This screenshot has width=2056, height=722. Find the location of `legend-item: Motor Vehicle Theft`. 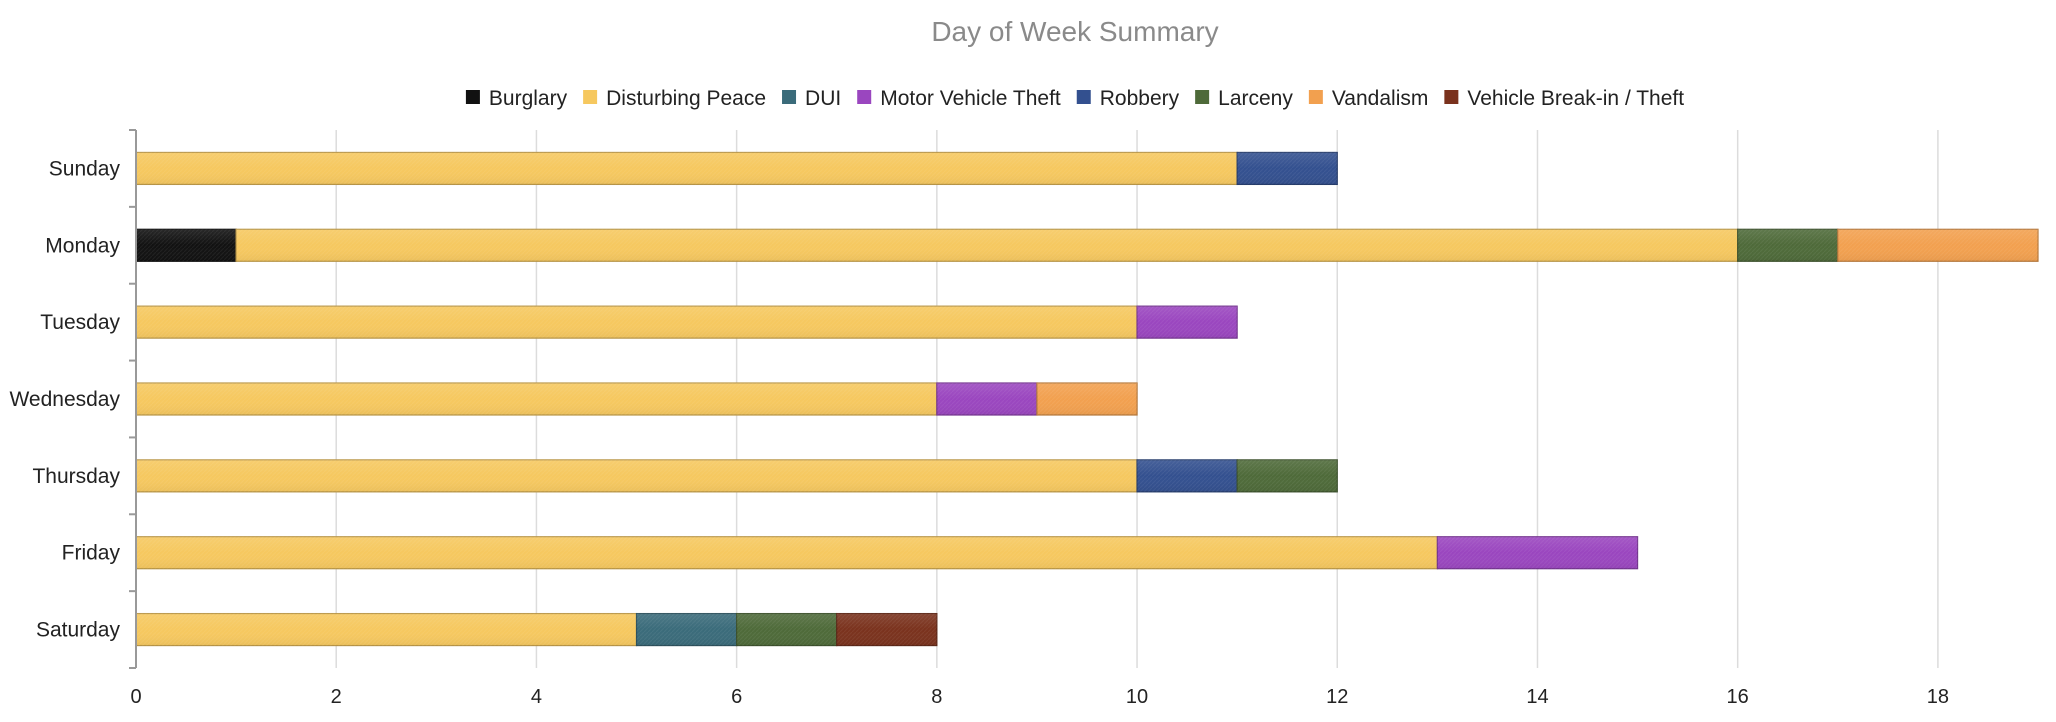

legend-item: Motor Vehicle Theft is located at coordinates (959, 98).